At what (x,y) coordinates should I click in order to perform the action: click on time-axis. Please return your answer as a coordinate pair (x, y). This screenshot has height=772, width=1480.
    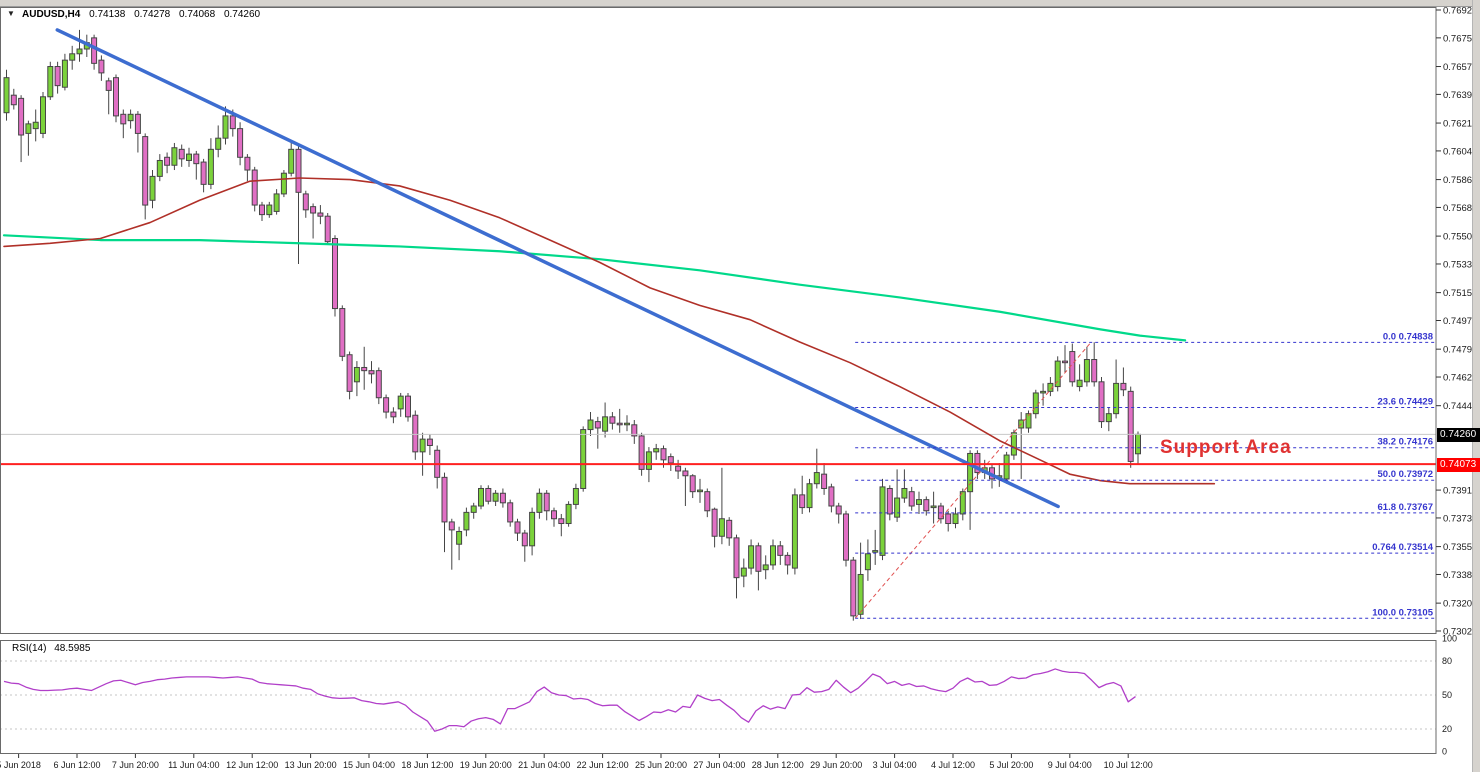
    Looking at the image, I should click on (718, 763).